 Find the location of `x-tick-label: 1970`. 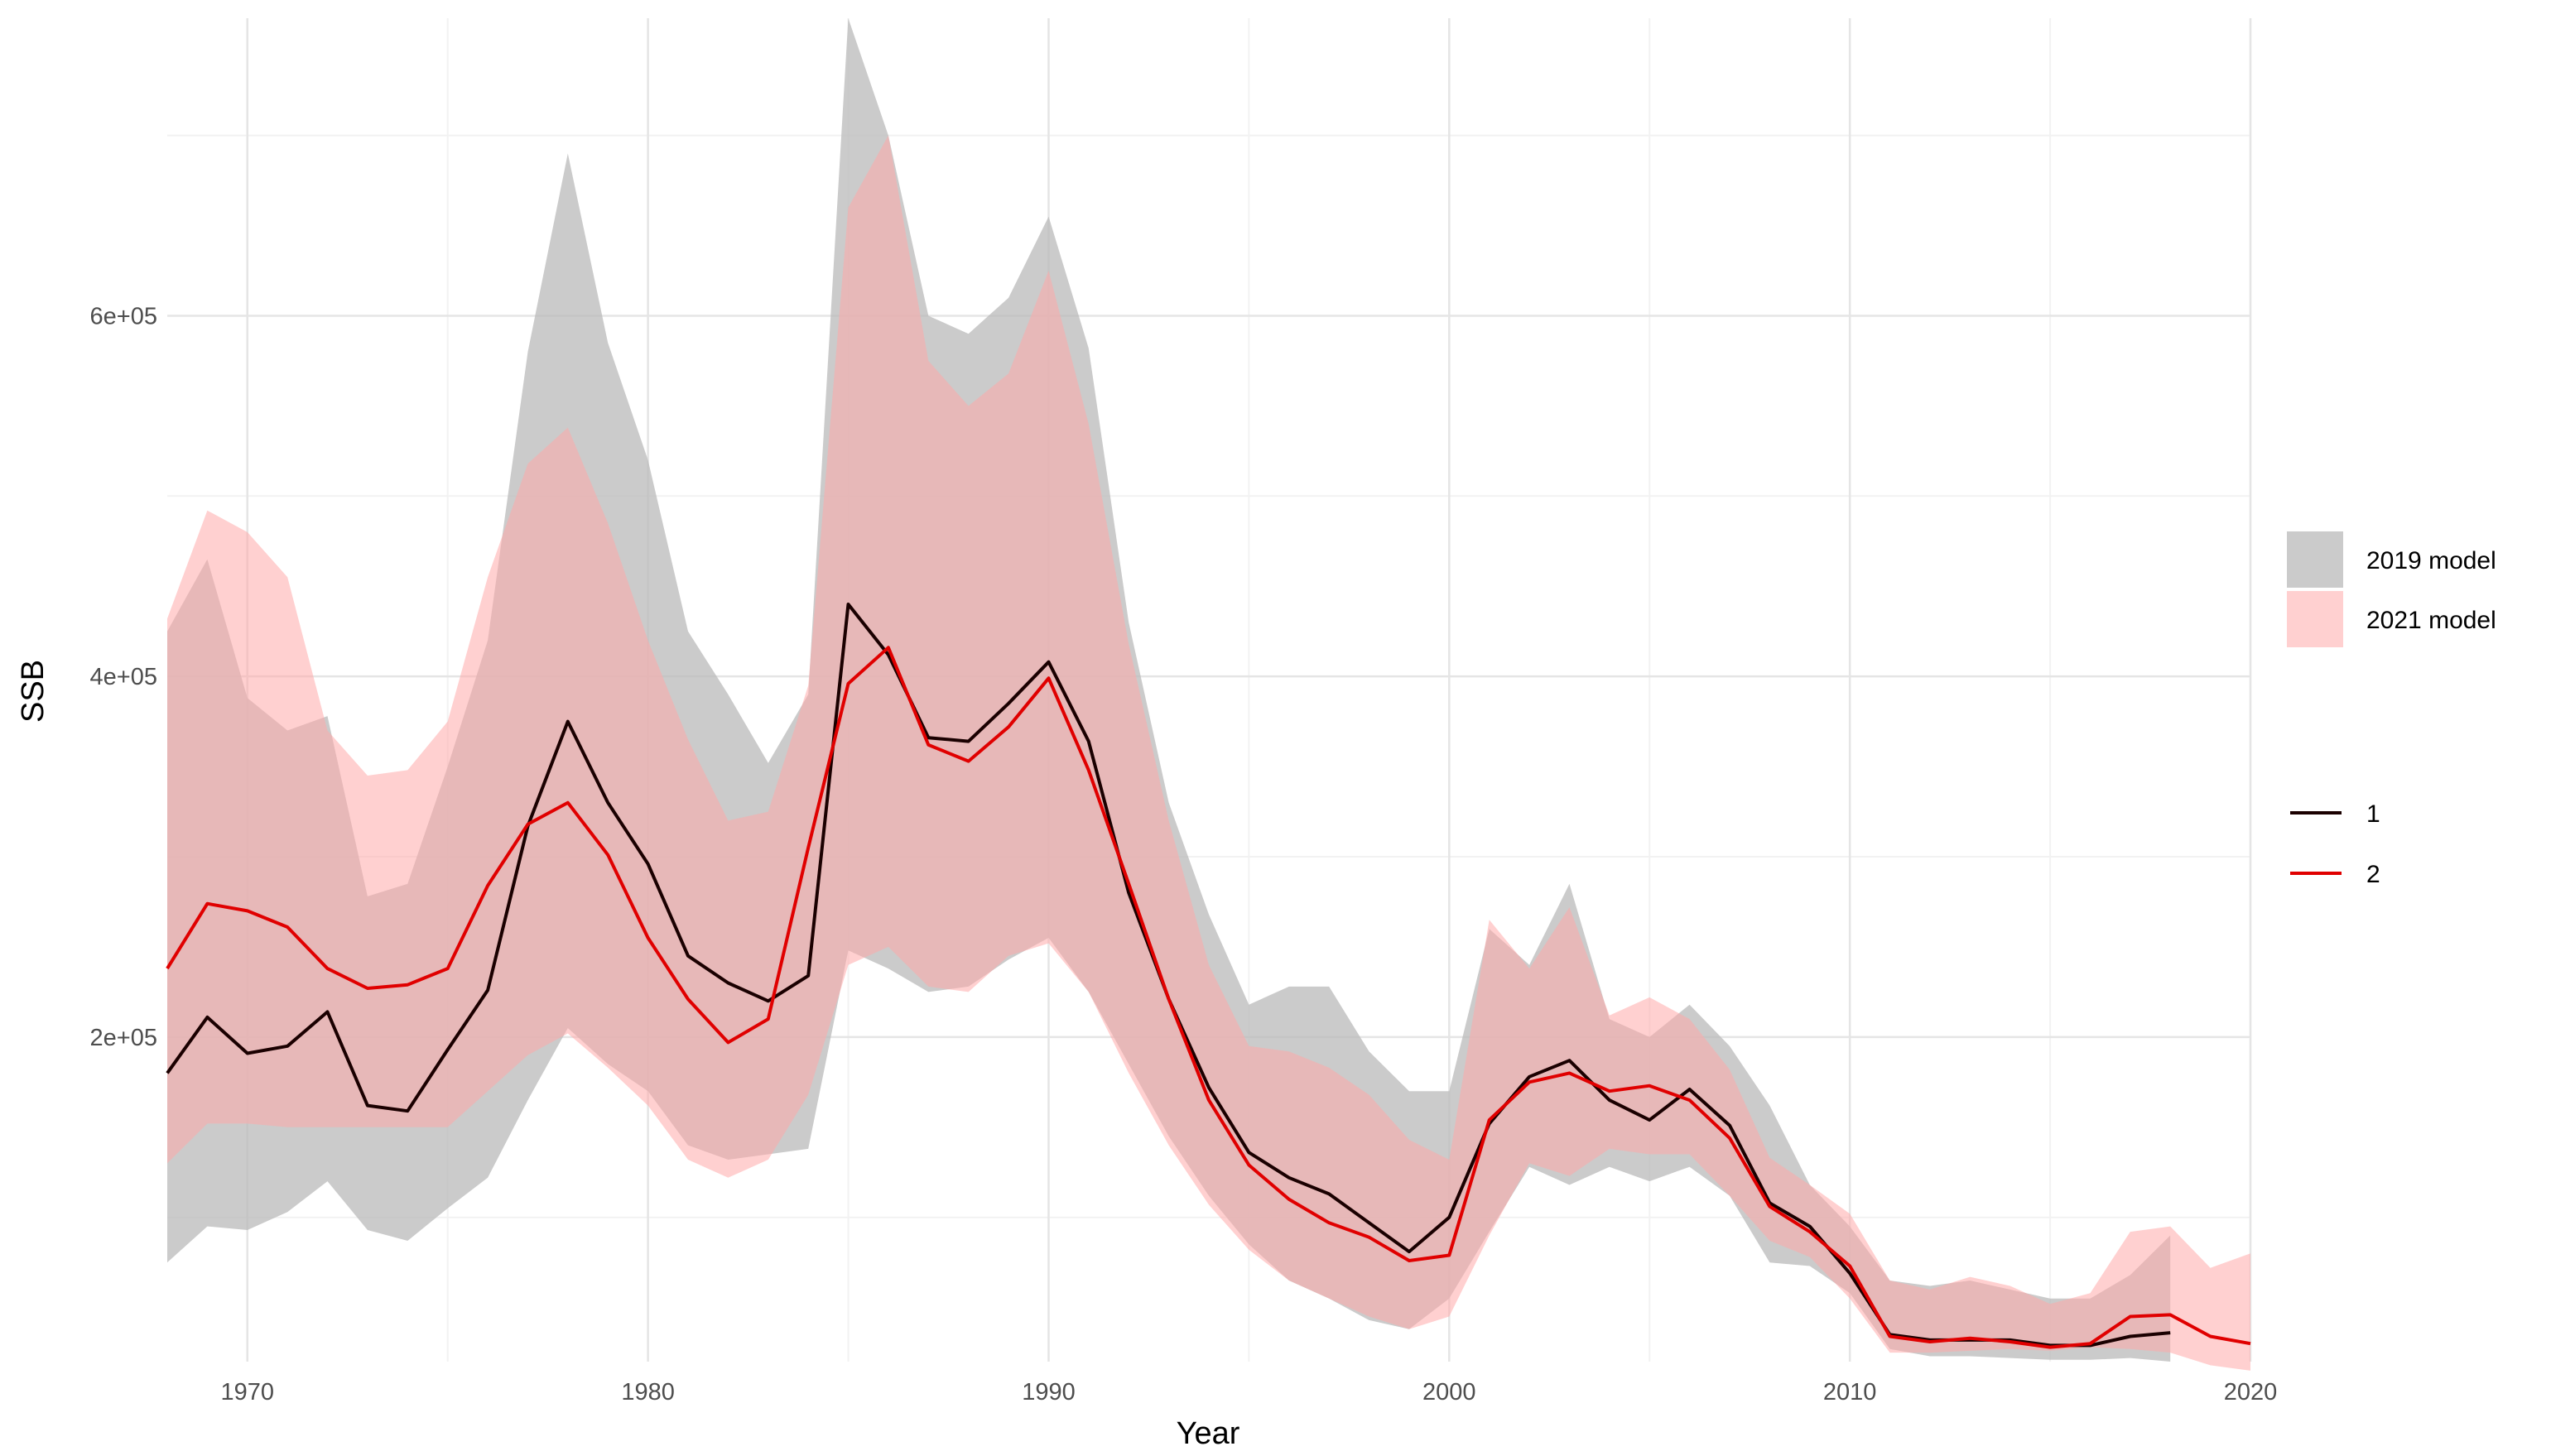

x-tick-label: 1970 is located at coordinates (248, 1392).